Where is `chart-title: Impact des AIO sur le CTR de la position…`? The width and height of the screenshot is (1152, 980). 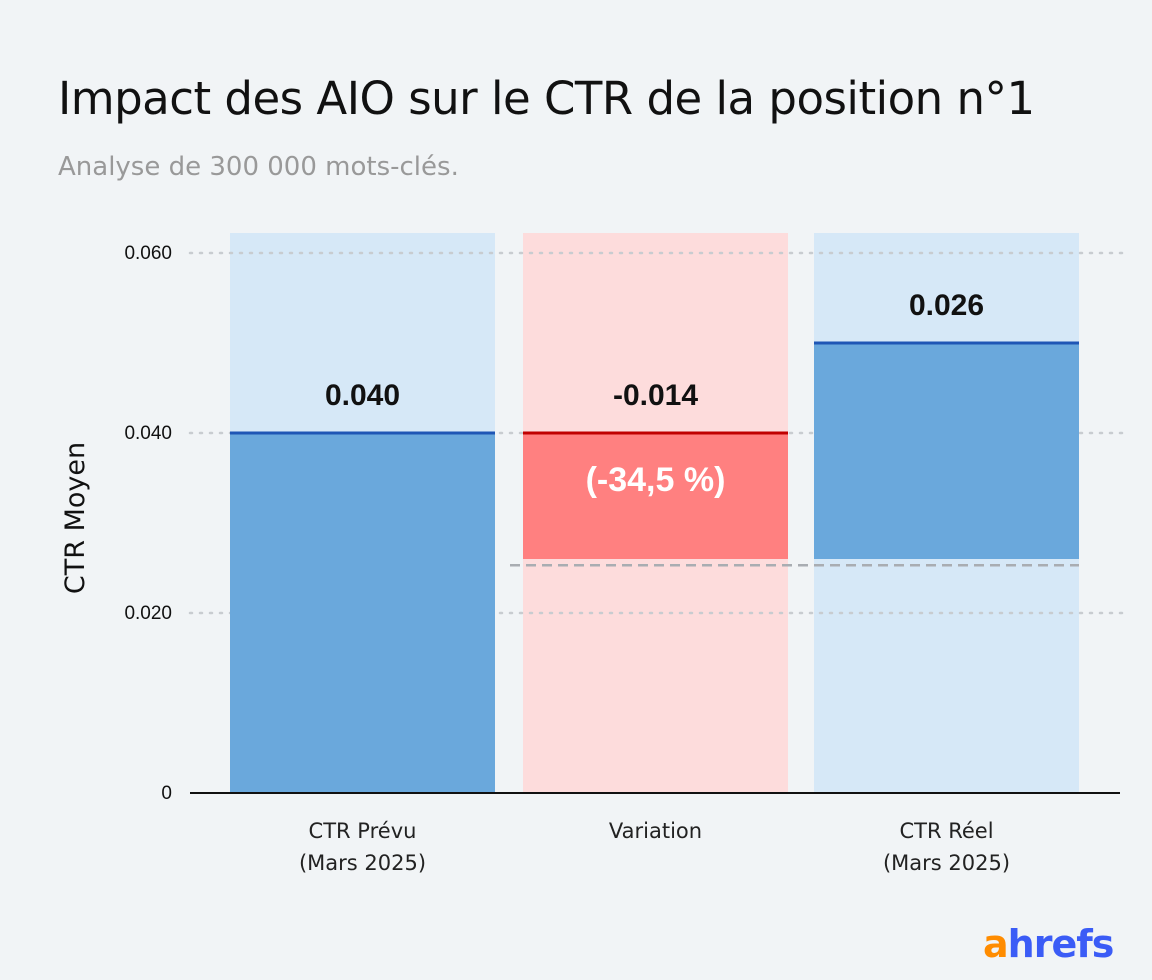 chart-title: Impact des AIO sur le CTR de la position… is located at coordinates (546, 98).